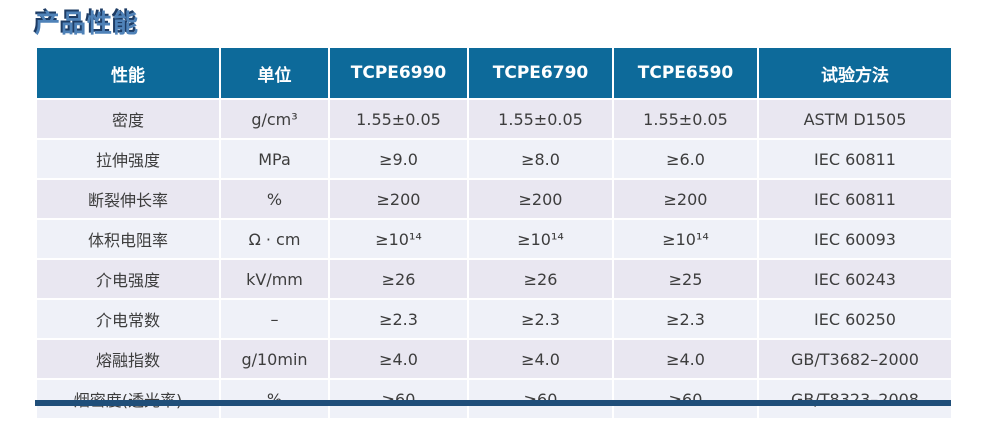 This screenshot has height=423, width=995. What do you see at coordinates (398, 199) in the screenshot?
I see `cell-tcpe6990: ≥200` at bounding box center [398, 199].